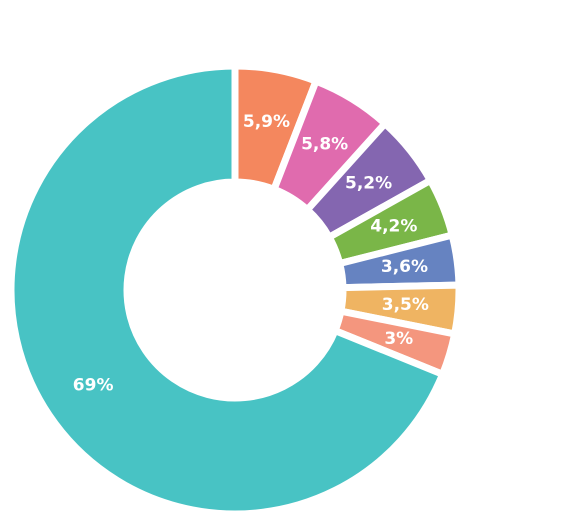  I want to click on value-label: 3,6%, so click(404, 267).